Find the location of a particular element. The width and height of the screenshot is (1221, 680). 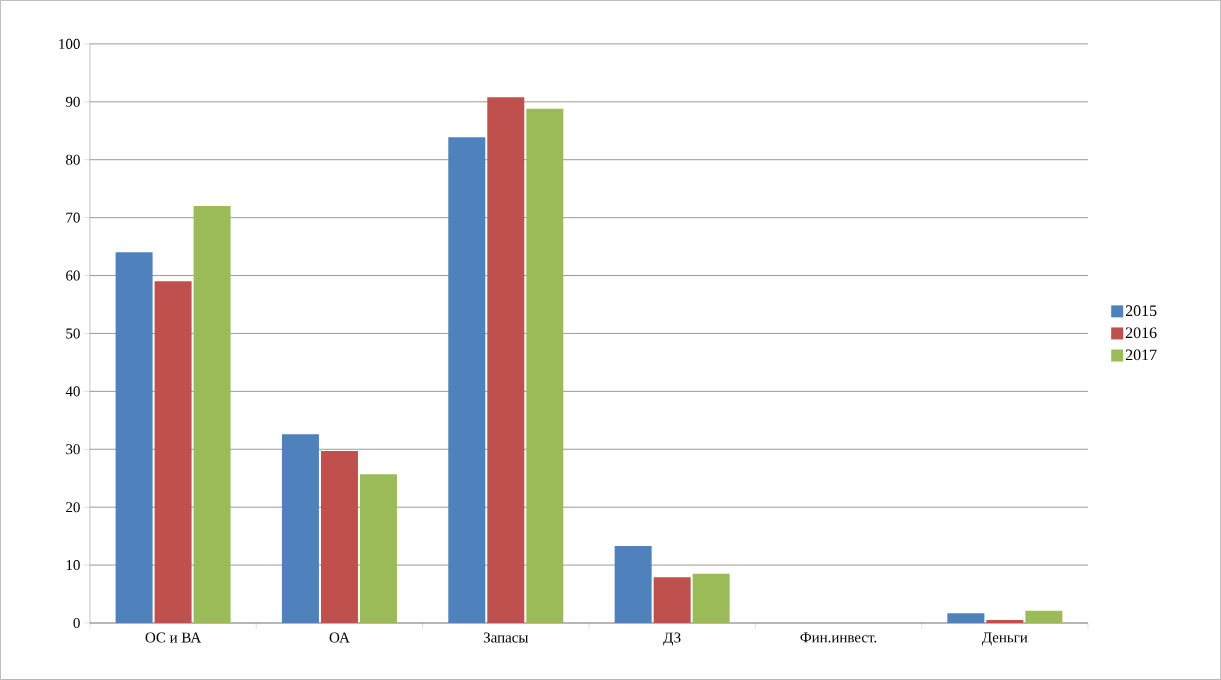

y-tick-label: 0 is located at coordinates (76, 623).